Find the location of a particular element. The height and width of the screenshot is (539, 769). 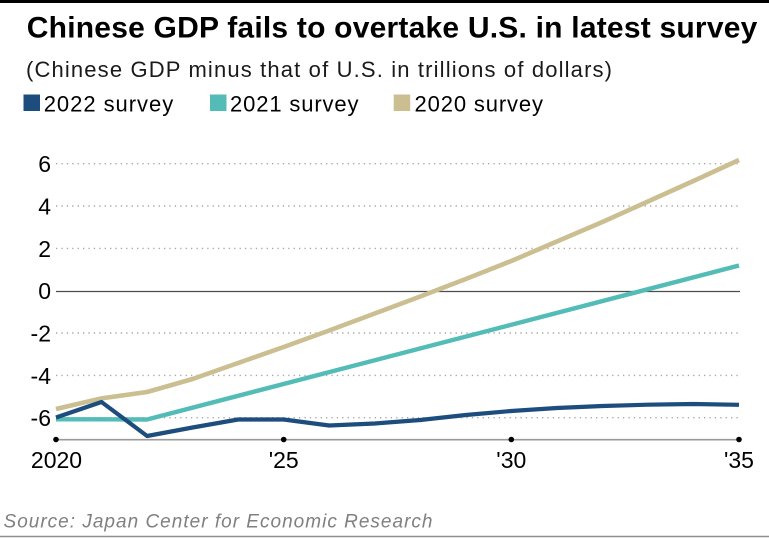

svg-text: 2020 survey is located at coordinates (479, 103).